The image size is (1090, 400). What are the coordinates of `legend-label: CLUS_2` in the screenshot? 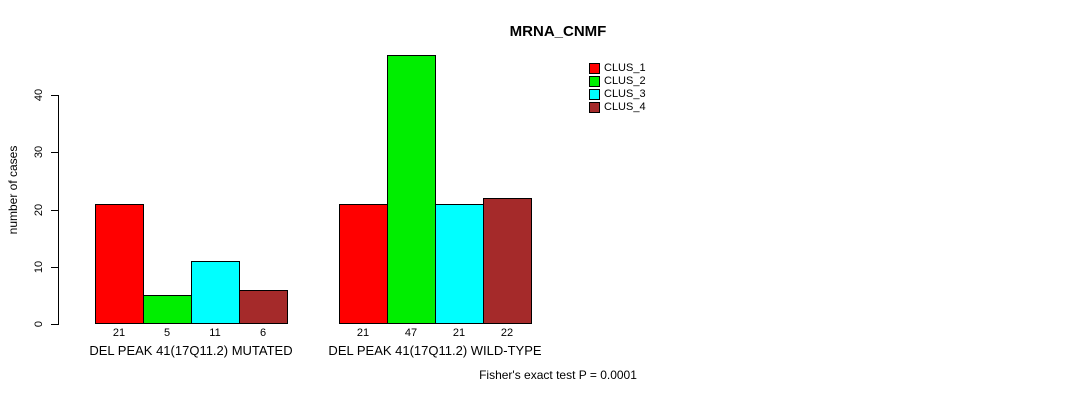 It's located at (625, 81).